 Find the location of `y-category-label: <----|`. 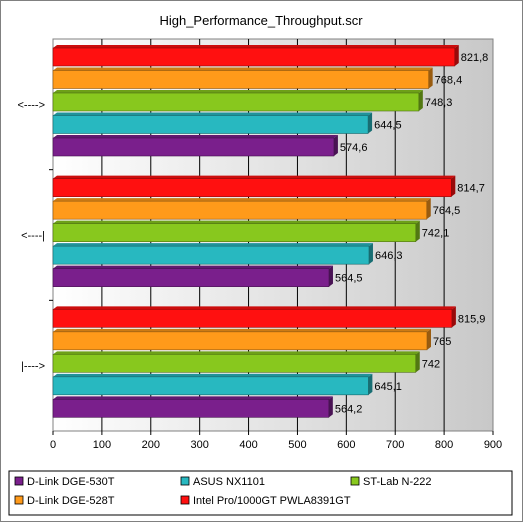

y-category-label: <----| is located at coordinates (33, 236).